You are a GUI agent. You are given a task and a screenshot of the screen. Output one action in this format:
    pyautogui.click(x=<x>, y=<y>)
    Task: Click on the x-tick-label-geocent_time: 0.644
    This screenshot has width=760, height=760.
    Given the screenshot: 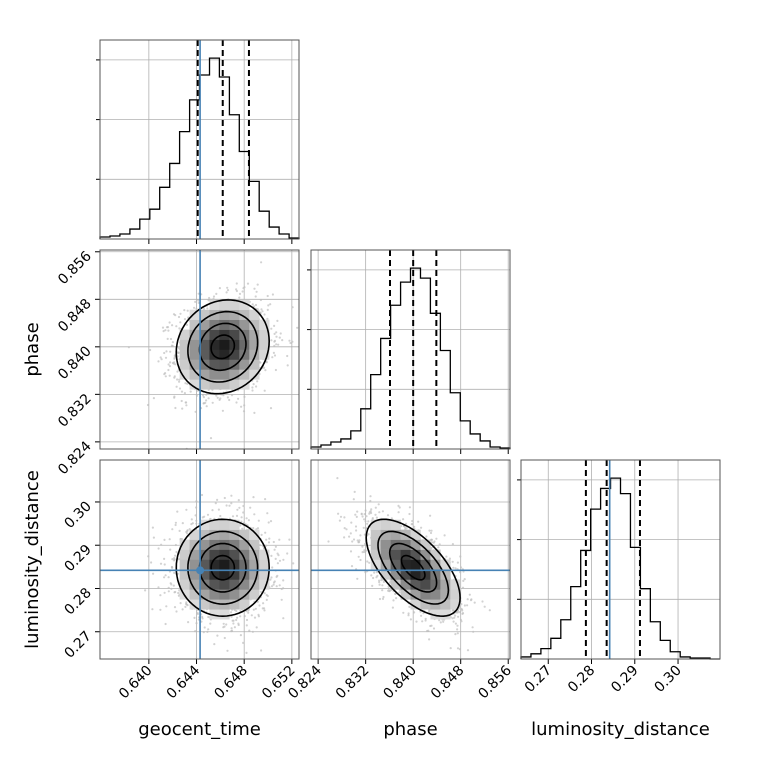 What is the action you would take?
    pyautogui.click(x=184, y=682)
    